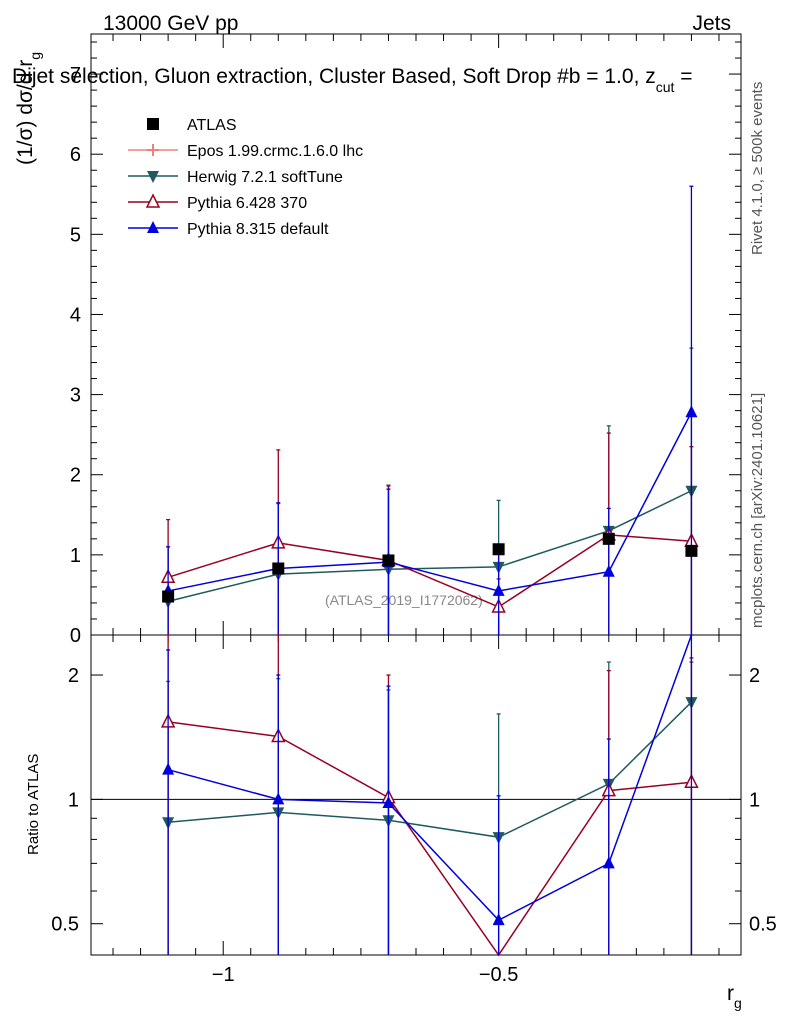 This screenshot has height=1024, width=786. I want to click on main-pythia8-line, so click(430, 501).